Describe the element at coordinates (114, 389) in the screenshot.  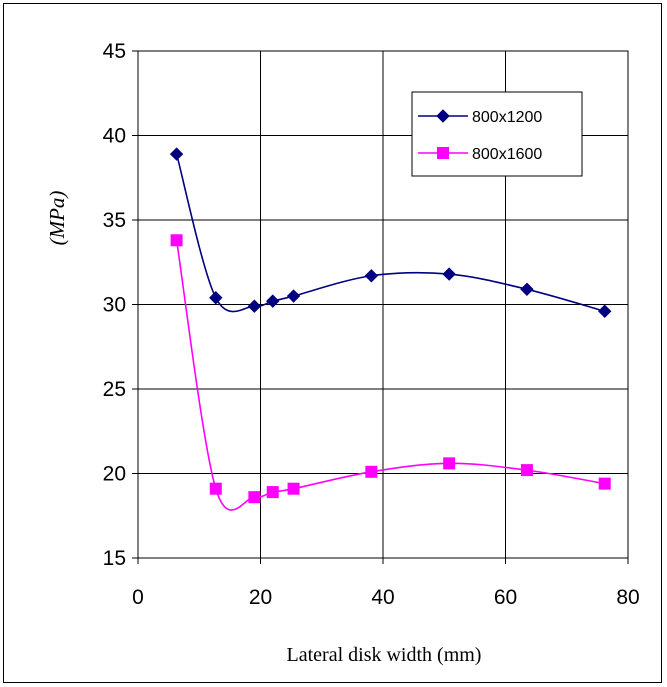
I see `y-tick-label: 25` at that location.